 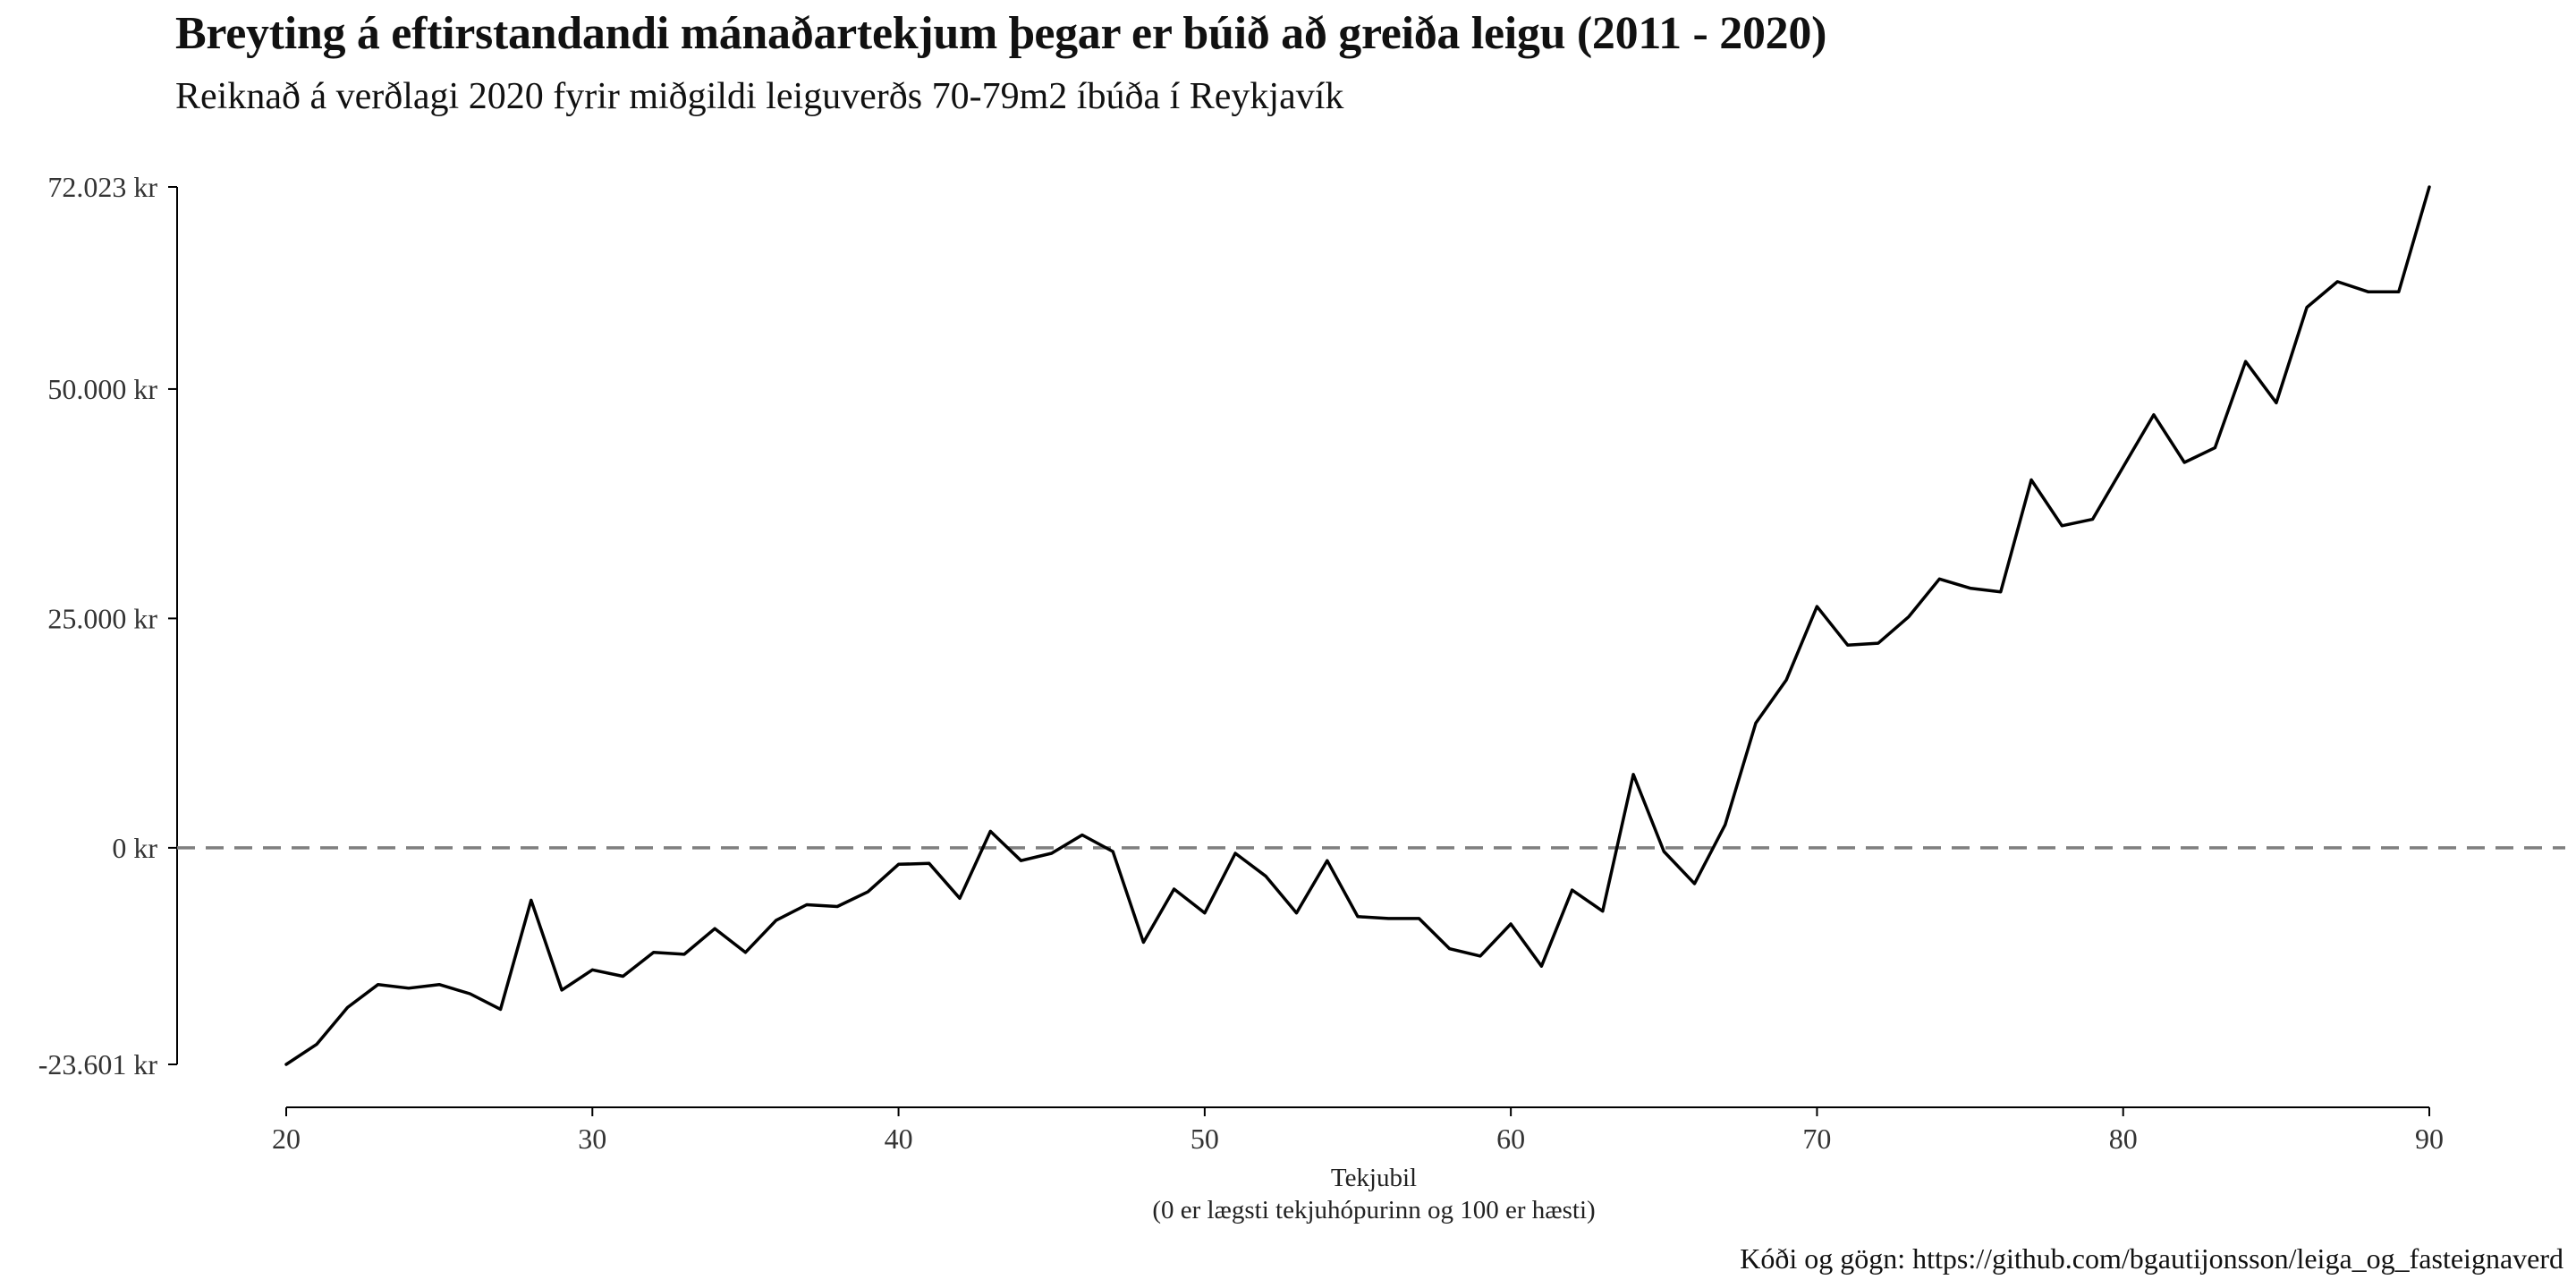 I want to click on x-tick-label: 60, so click(x=1510, y=1139).